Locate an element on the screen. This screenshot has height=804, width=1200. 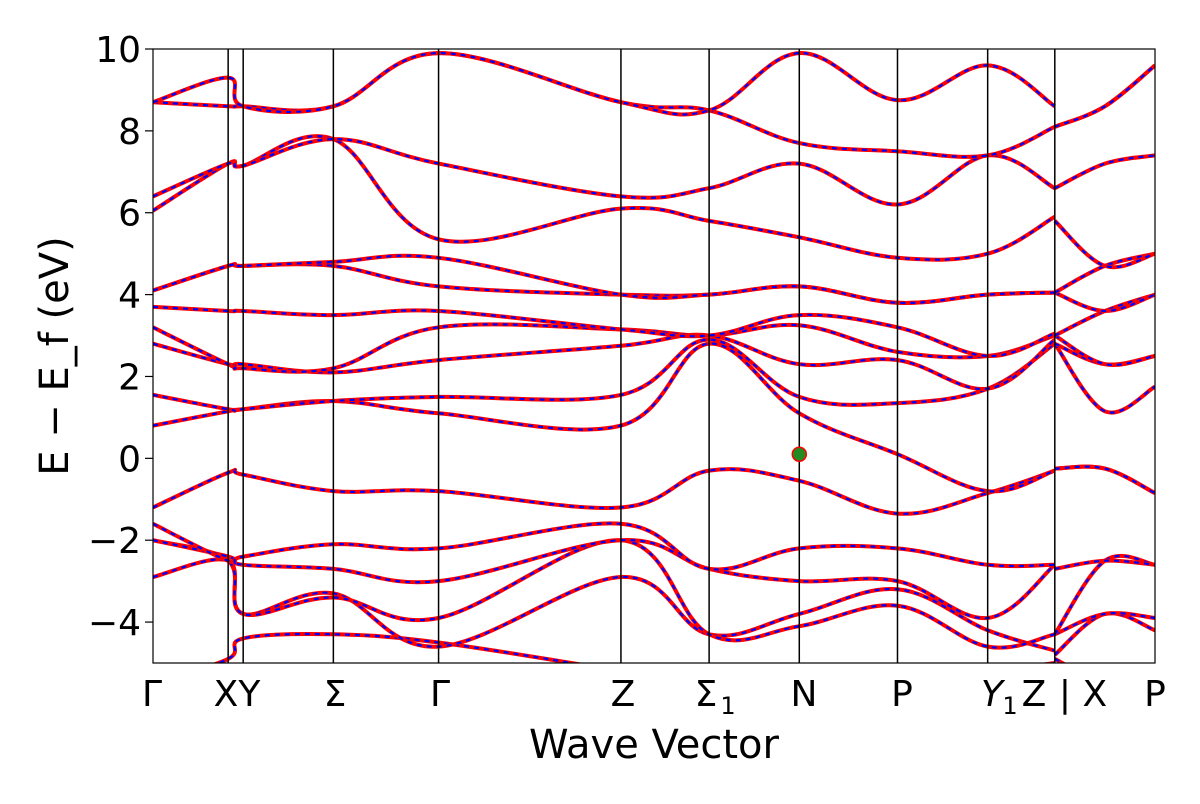
band-4-seg-1-blue is located at coordinates (1104, 564).